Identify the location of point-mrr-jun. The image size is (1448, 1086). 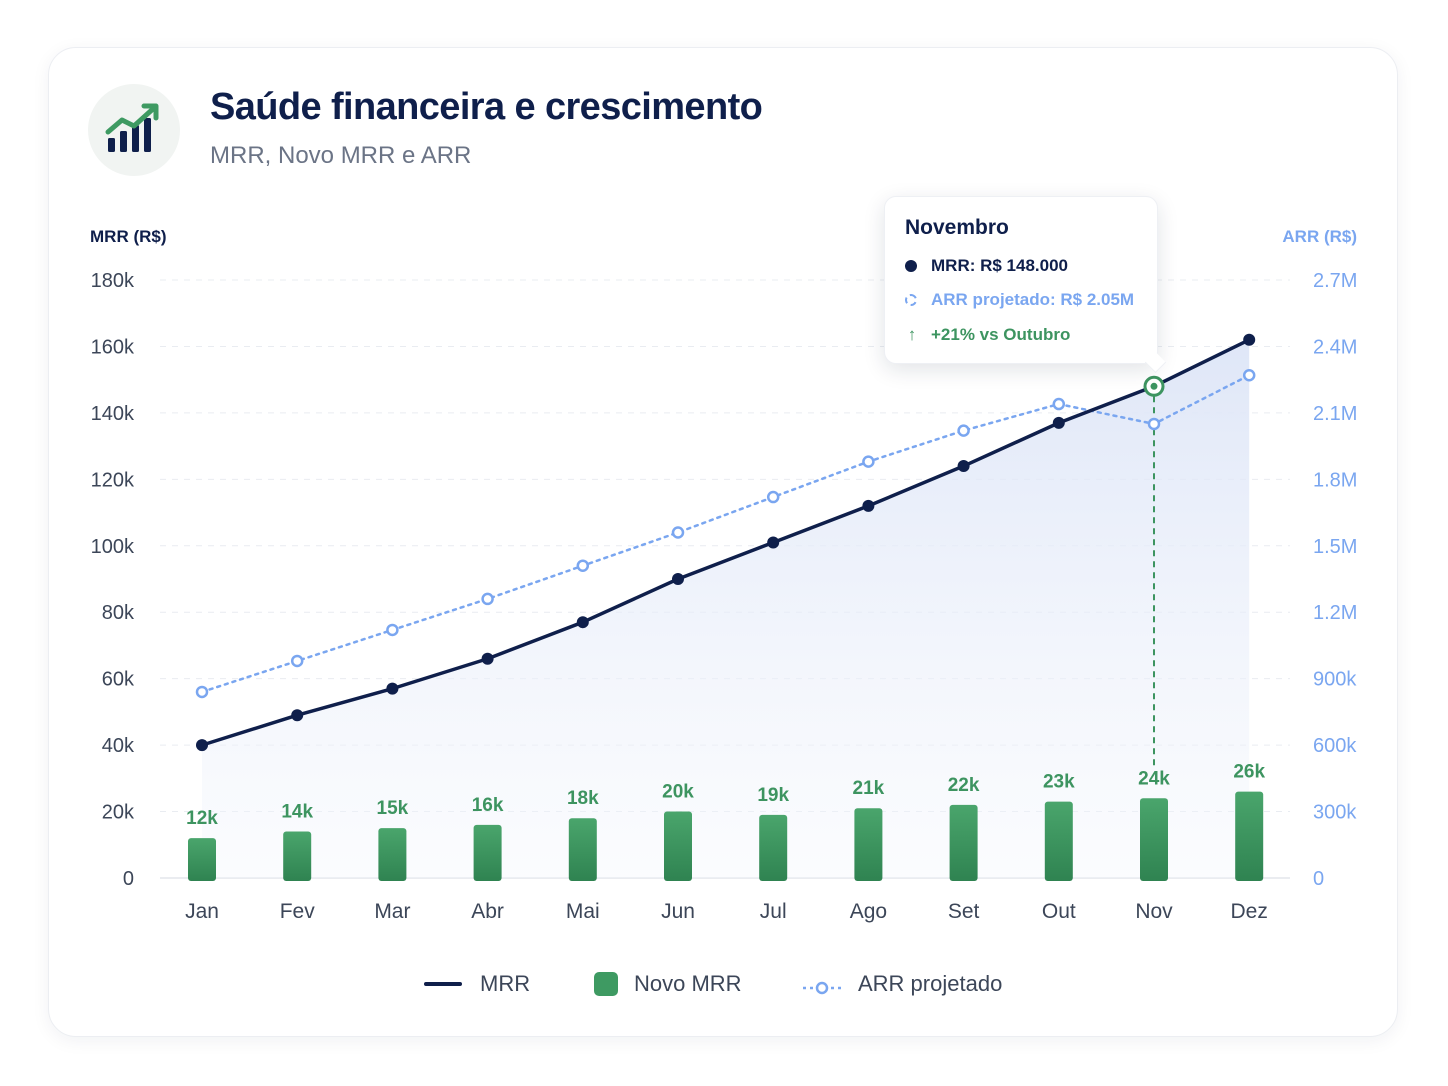
(678, 579).